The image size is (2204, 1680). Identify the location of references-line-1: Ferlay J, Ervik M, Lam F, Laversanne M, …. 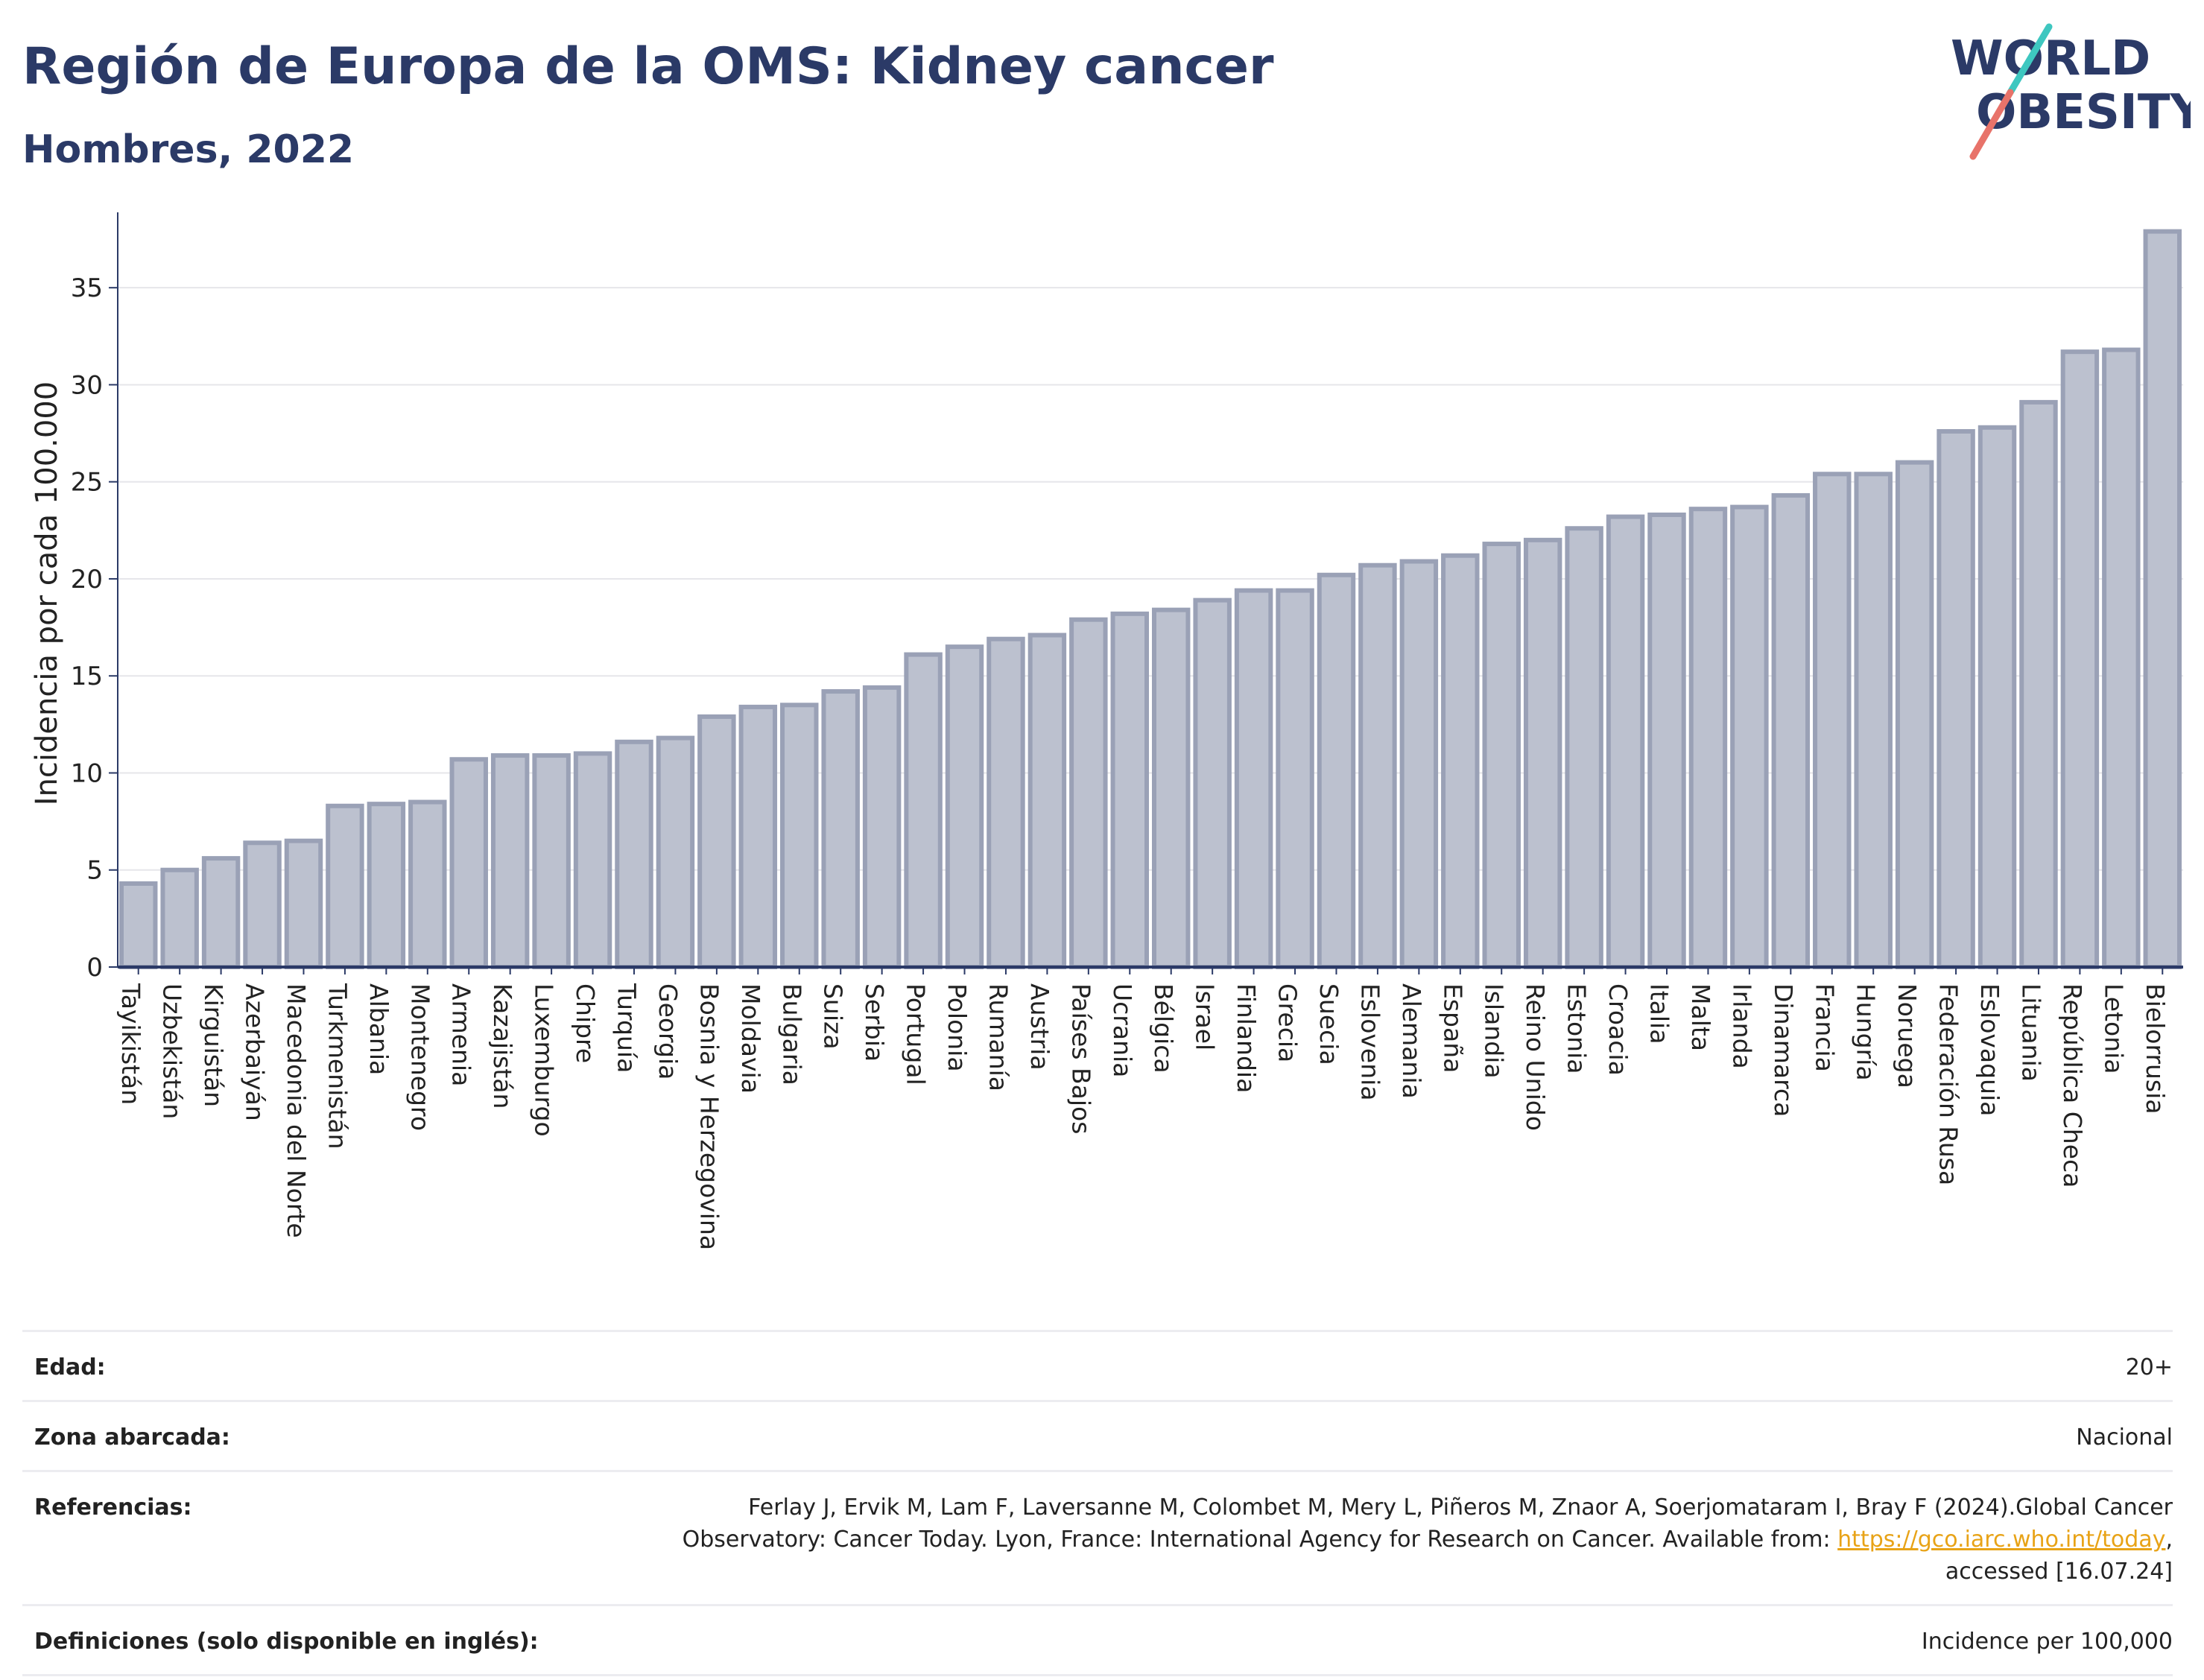
(1460, 1507).